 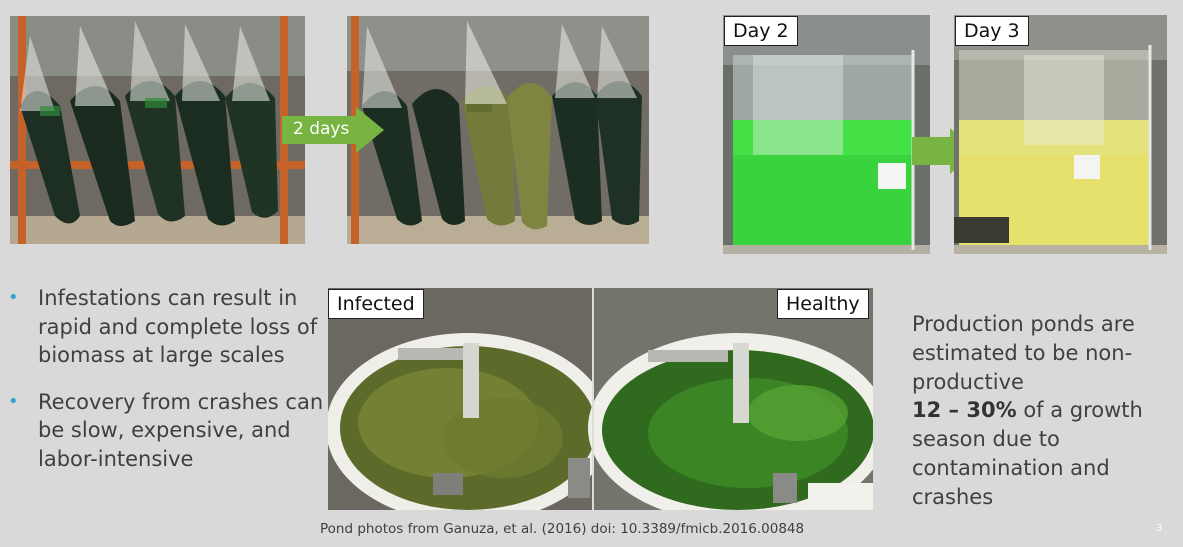 What do you see at coordinates (992, 31) in the screenshot?
I see `label-day3: Day 3` at bounding box center [992, 31].